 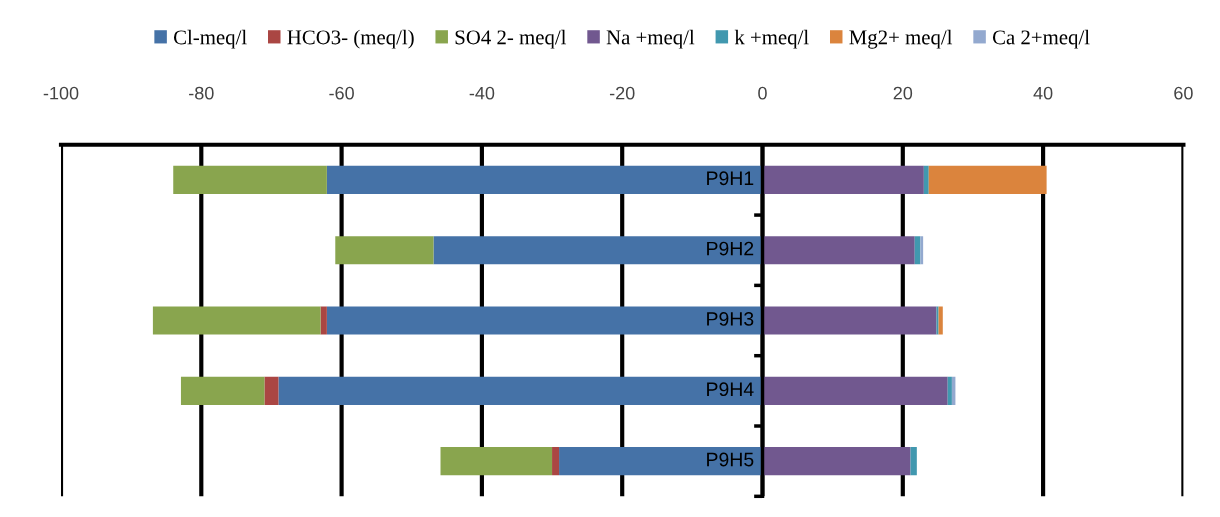 What do you see at coordinates (903, 93) in the screenshot?
I see `x-tick-label: 20` at bounding box center [903, 93].